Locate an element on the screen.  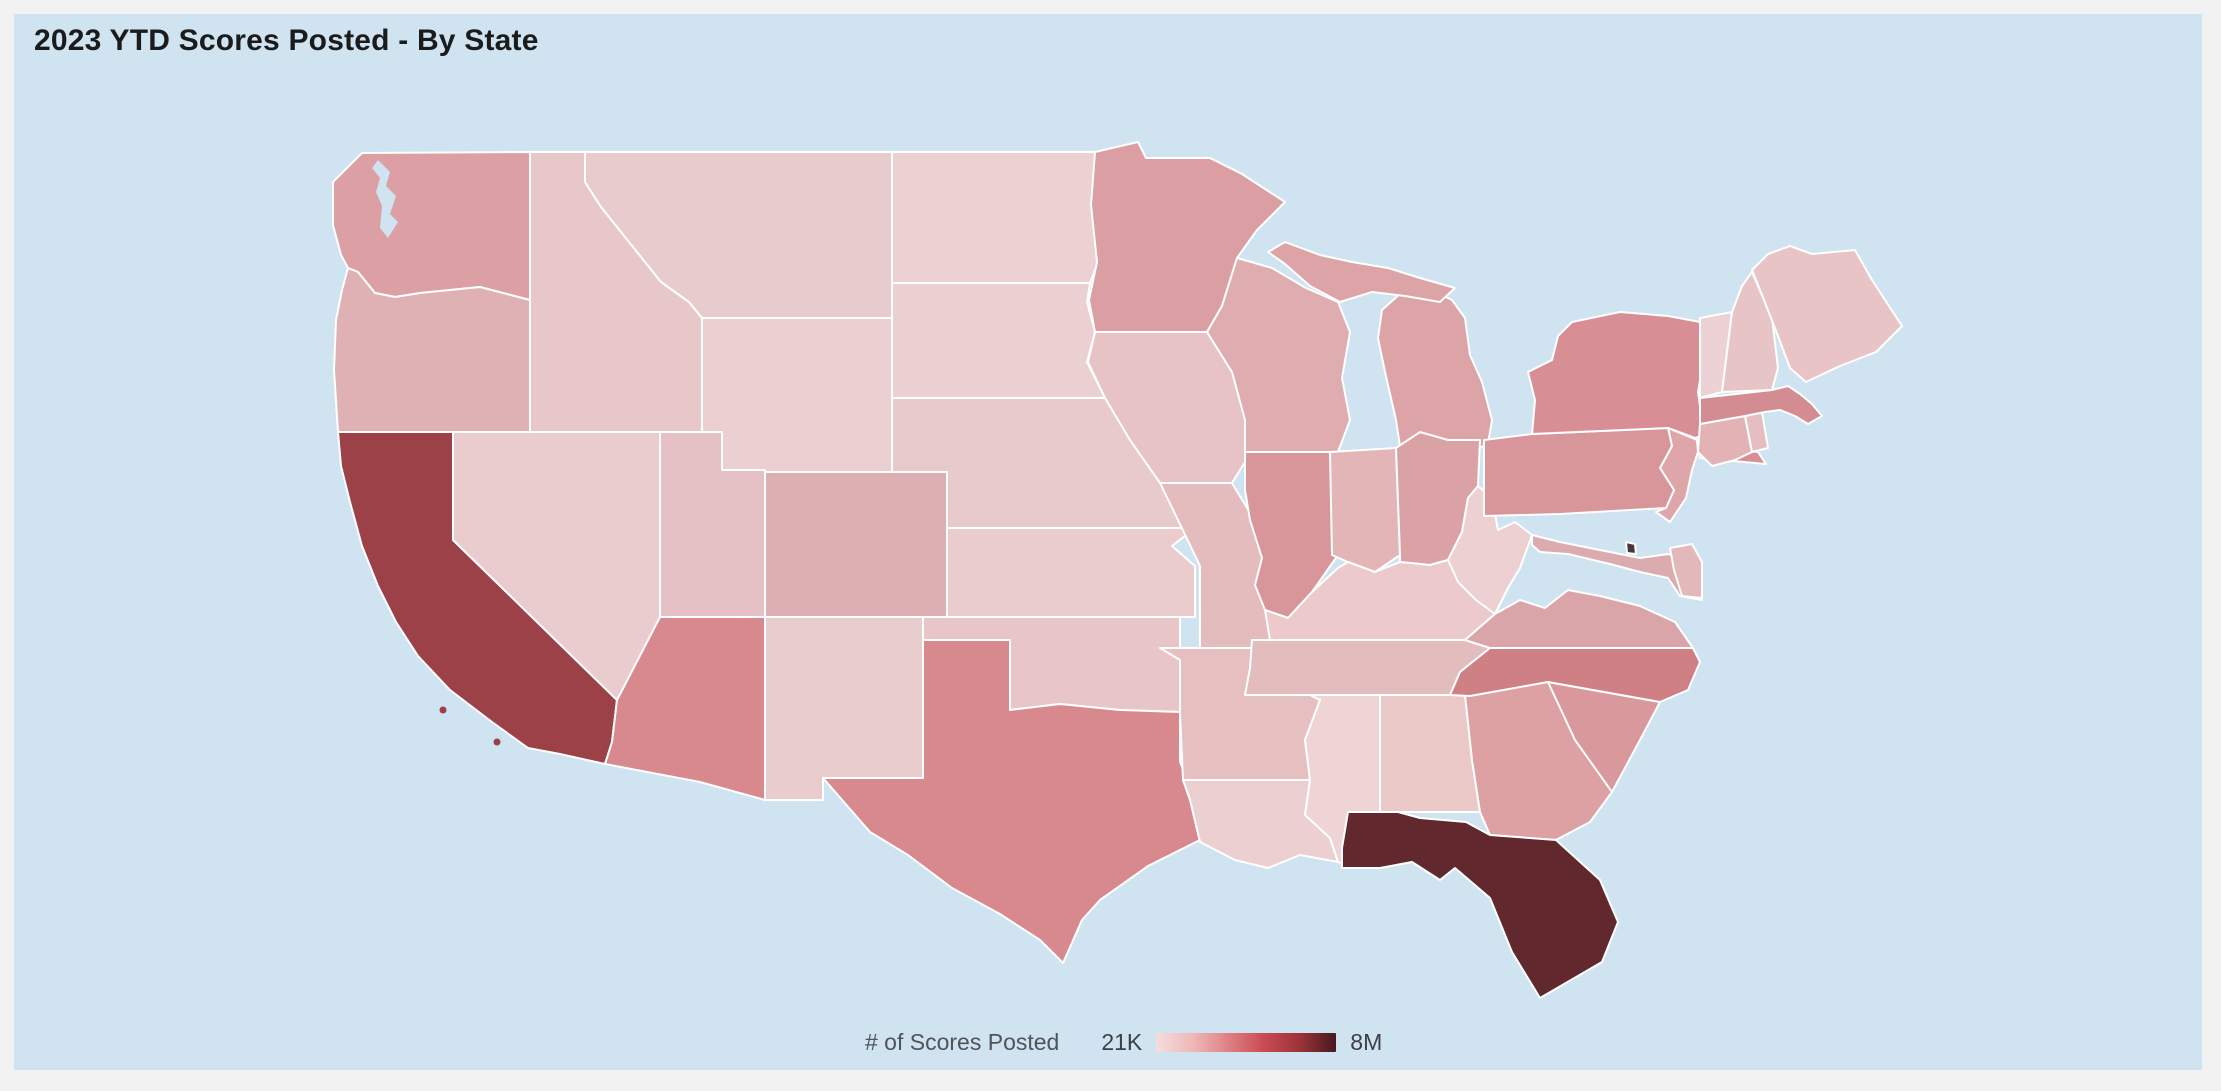
state-WV is located at coordinates (1490, 550).